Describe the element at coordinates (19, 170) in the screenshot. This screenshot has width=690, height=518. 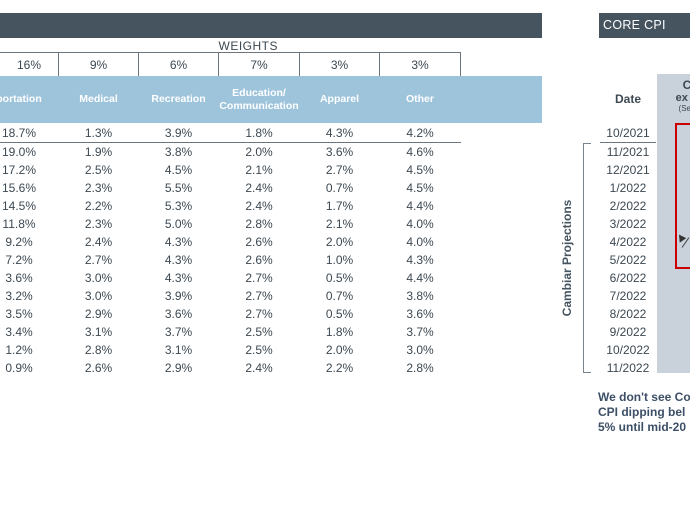
I see `cell-transportation: 17.2%` at that location.